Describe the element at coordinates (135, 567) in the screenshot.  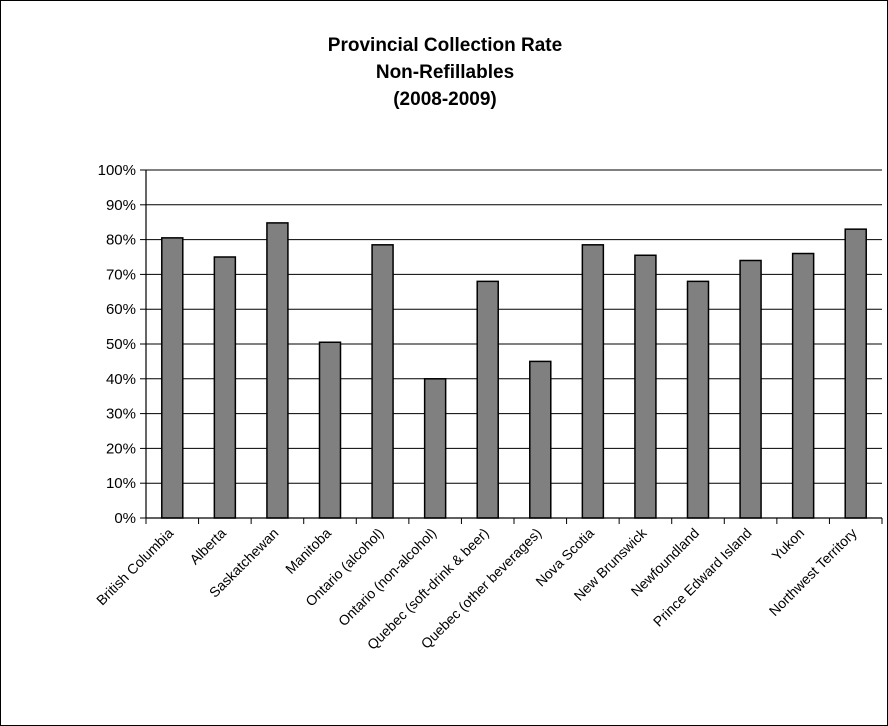
I see `x-category-label: British Columbia` at that location.